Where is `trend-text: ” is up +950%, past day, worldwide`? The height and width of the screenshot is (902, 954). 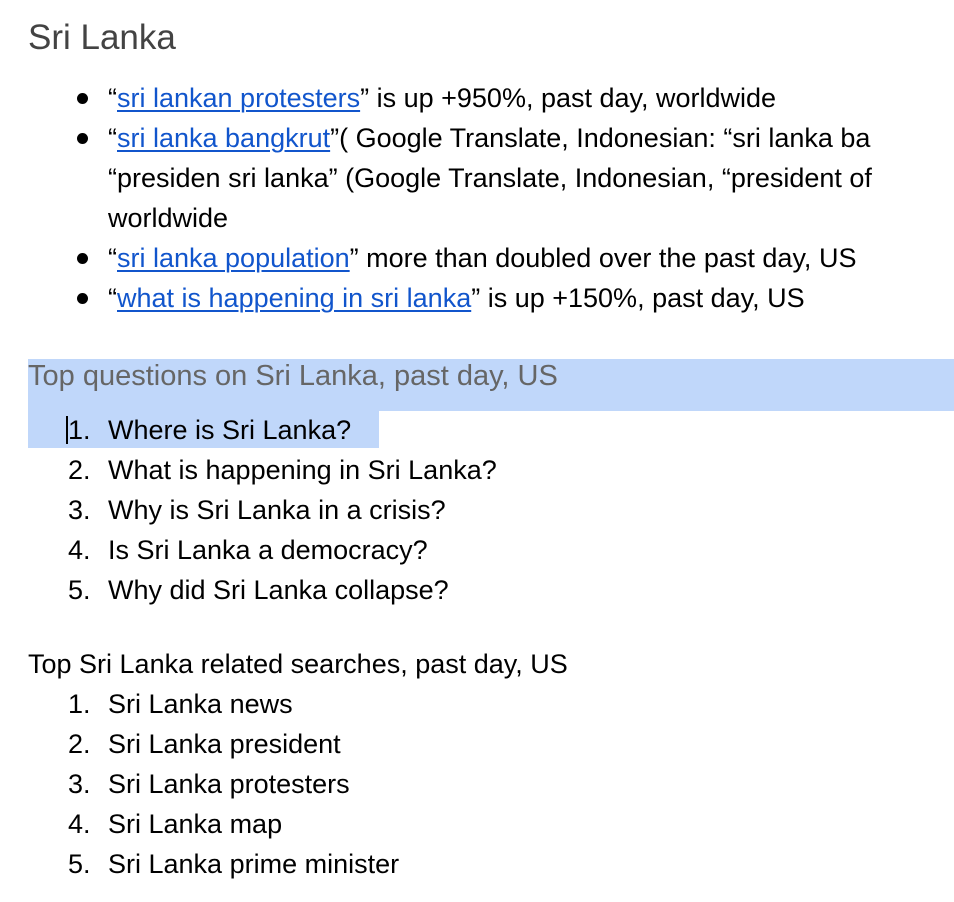 trend-text: ” is up +950%, past day, worldwide is located at coordinates (568, 98).